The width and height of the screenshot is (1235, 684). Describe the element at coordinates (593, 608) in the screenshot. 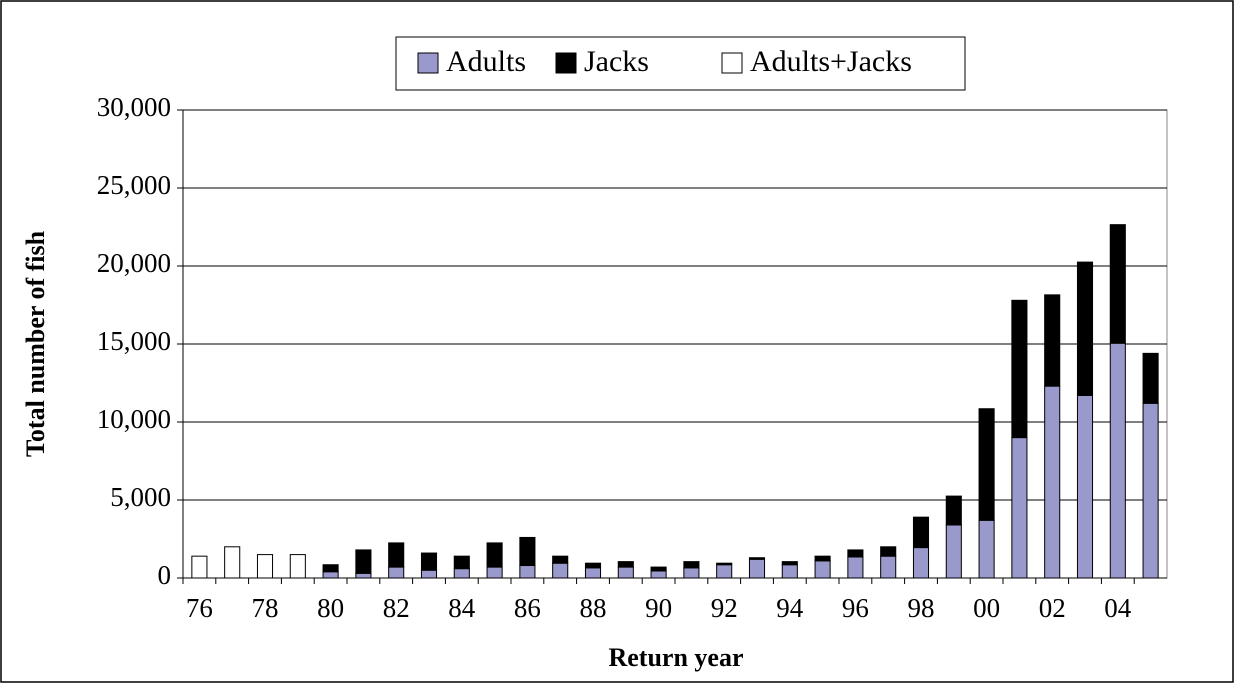

I see `x-tick-label: 88` at that location.